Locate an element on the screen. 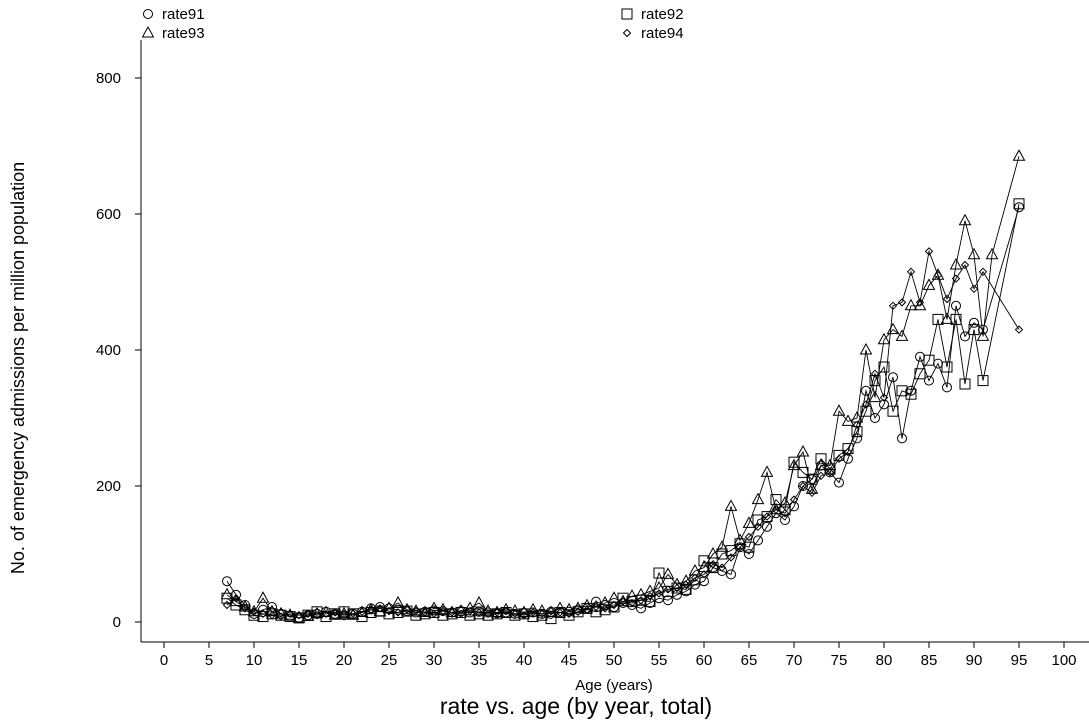 This screenshot has width=1089, height=723. legend-marker-rate93 is located at coordinates (148, 31).